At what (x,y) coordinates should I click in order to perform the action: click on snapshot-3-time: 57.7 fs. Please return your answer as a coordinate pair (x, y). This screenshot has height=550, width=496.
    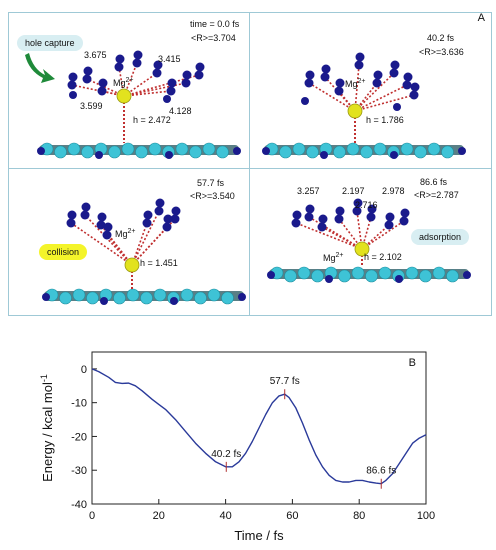
    Looking at the image, I should click on (211, 183).